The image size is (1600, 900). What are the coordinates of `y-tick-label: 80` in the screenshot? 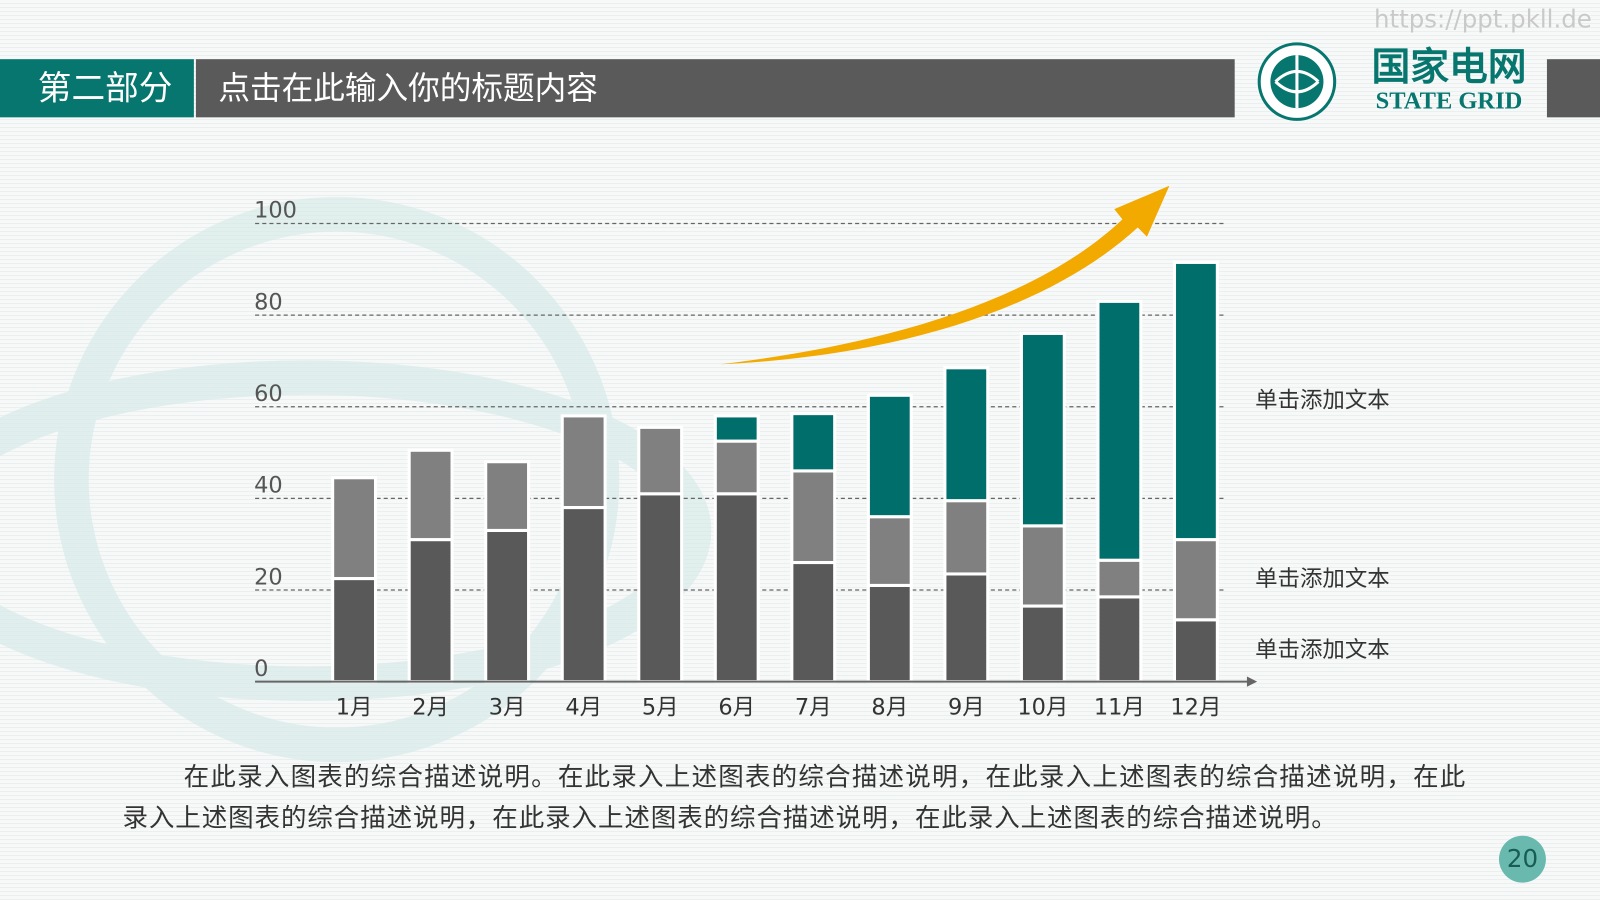 It's located at (268, 302).